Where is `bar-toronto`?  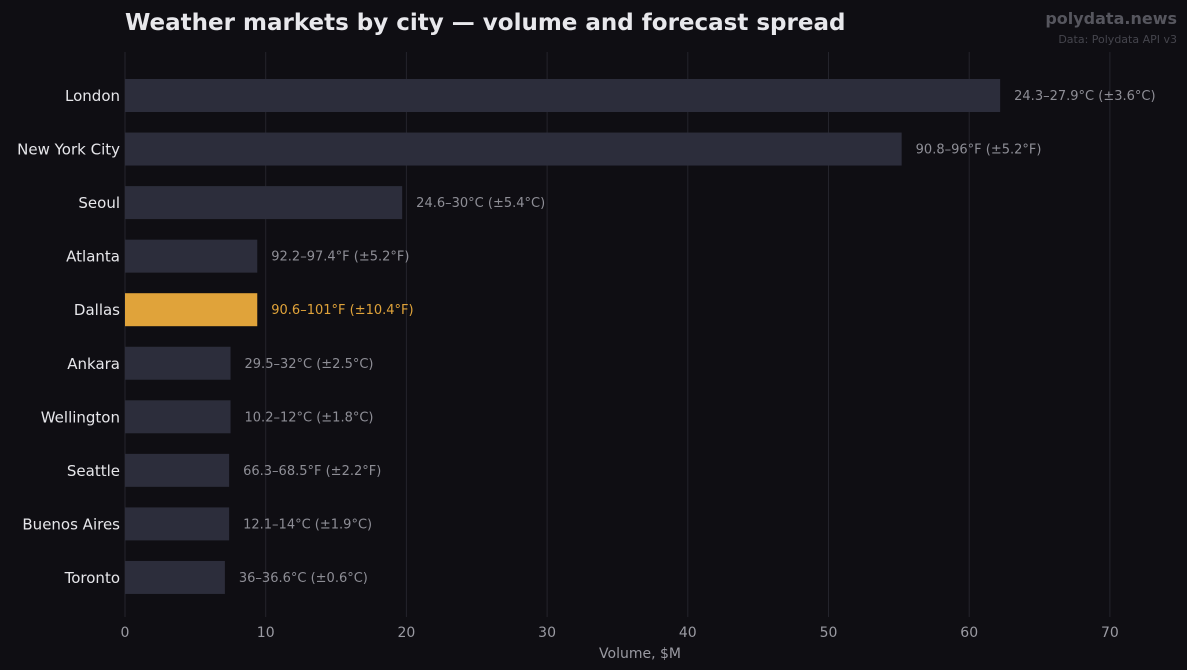 bar-toronto is located at coordinates (175, 577).